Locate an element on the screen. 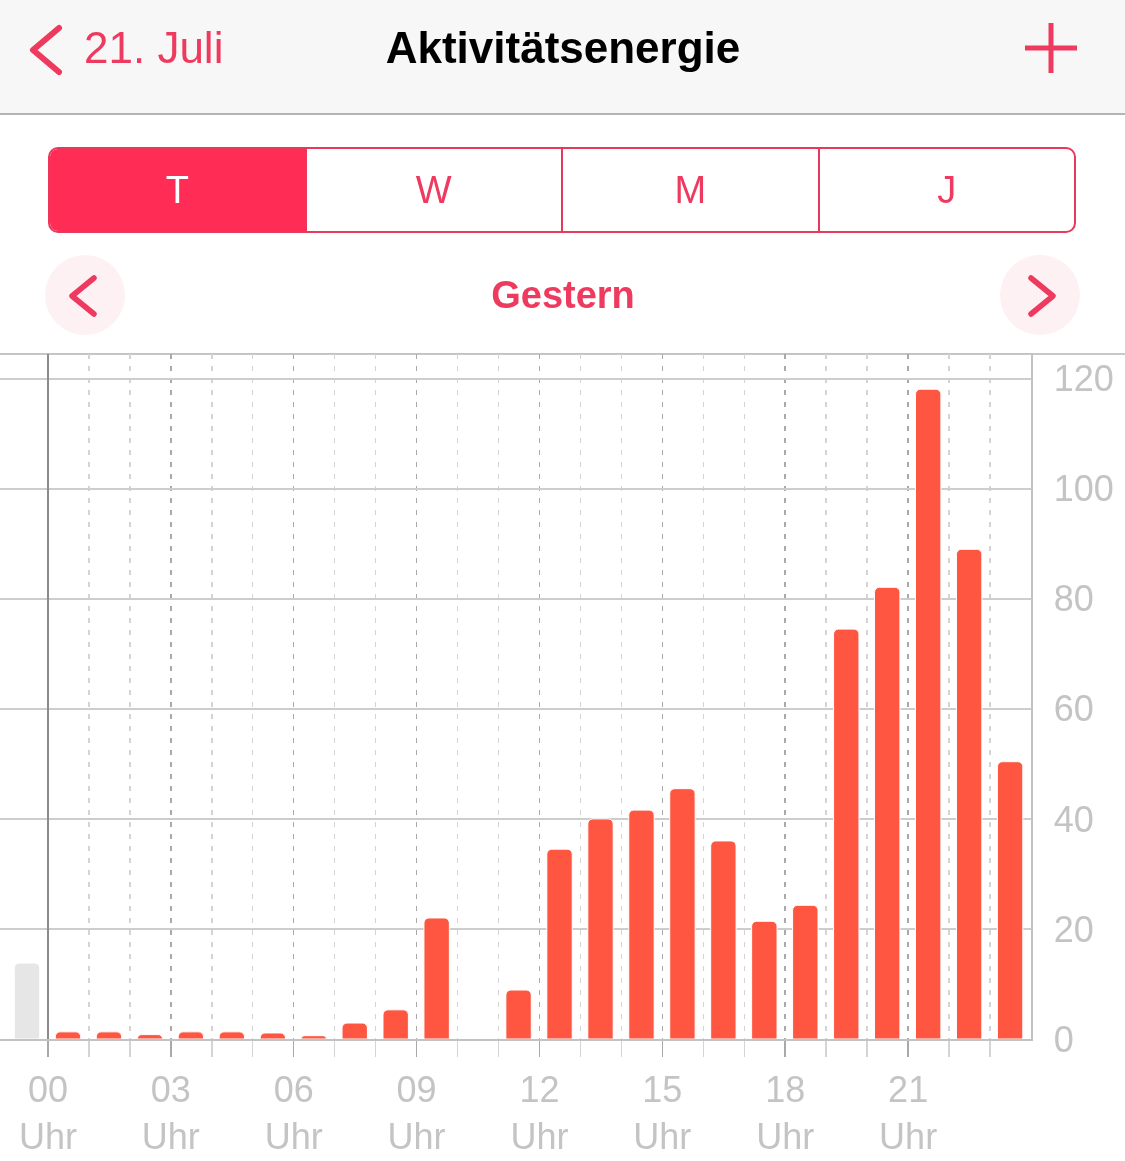 This screenshot has height=1161, width=1125. x-tick-label: 15 Uhr is located at coordinates (662, 1112).